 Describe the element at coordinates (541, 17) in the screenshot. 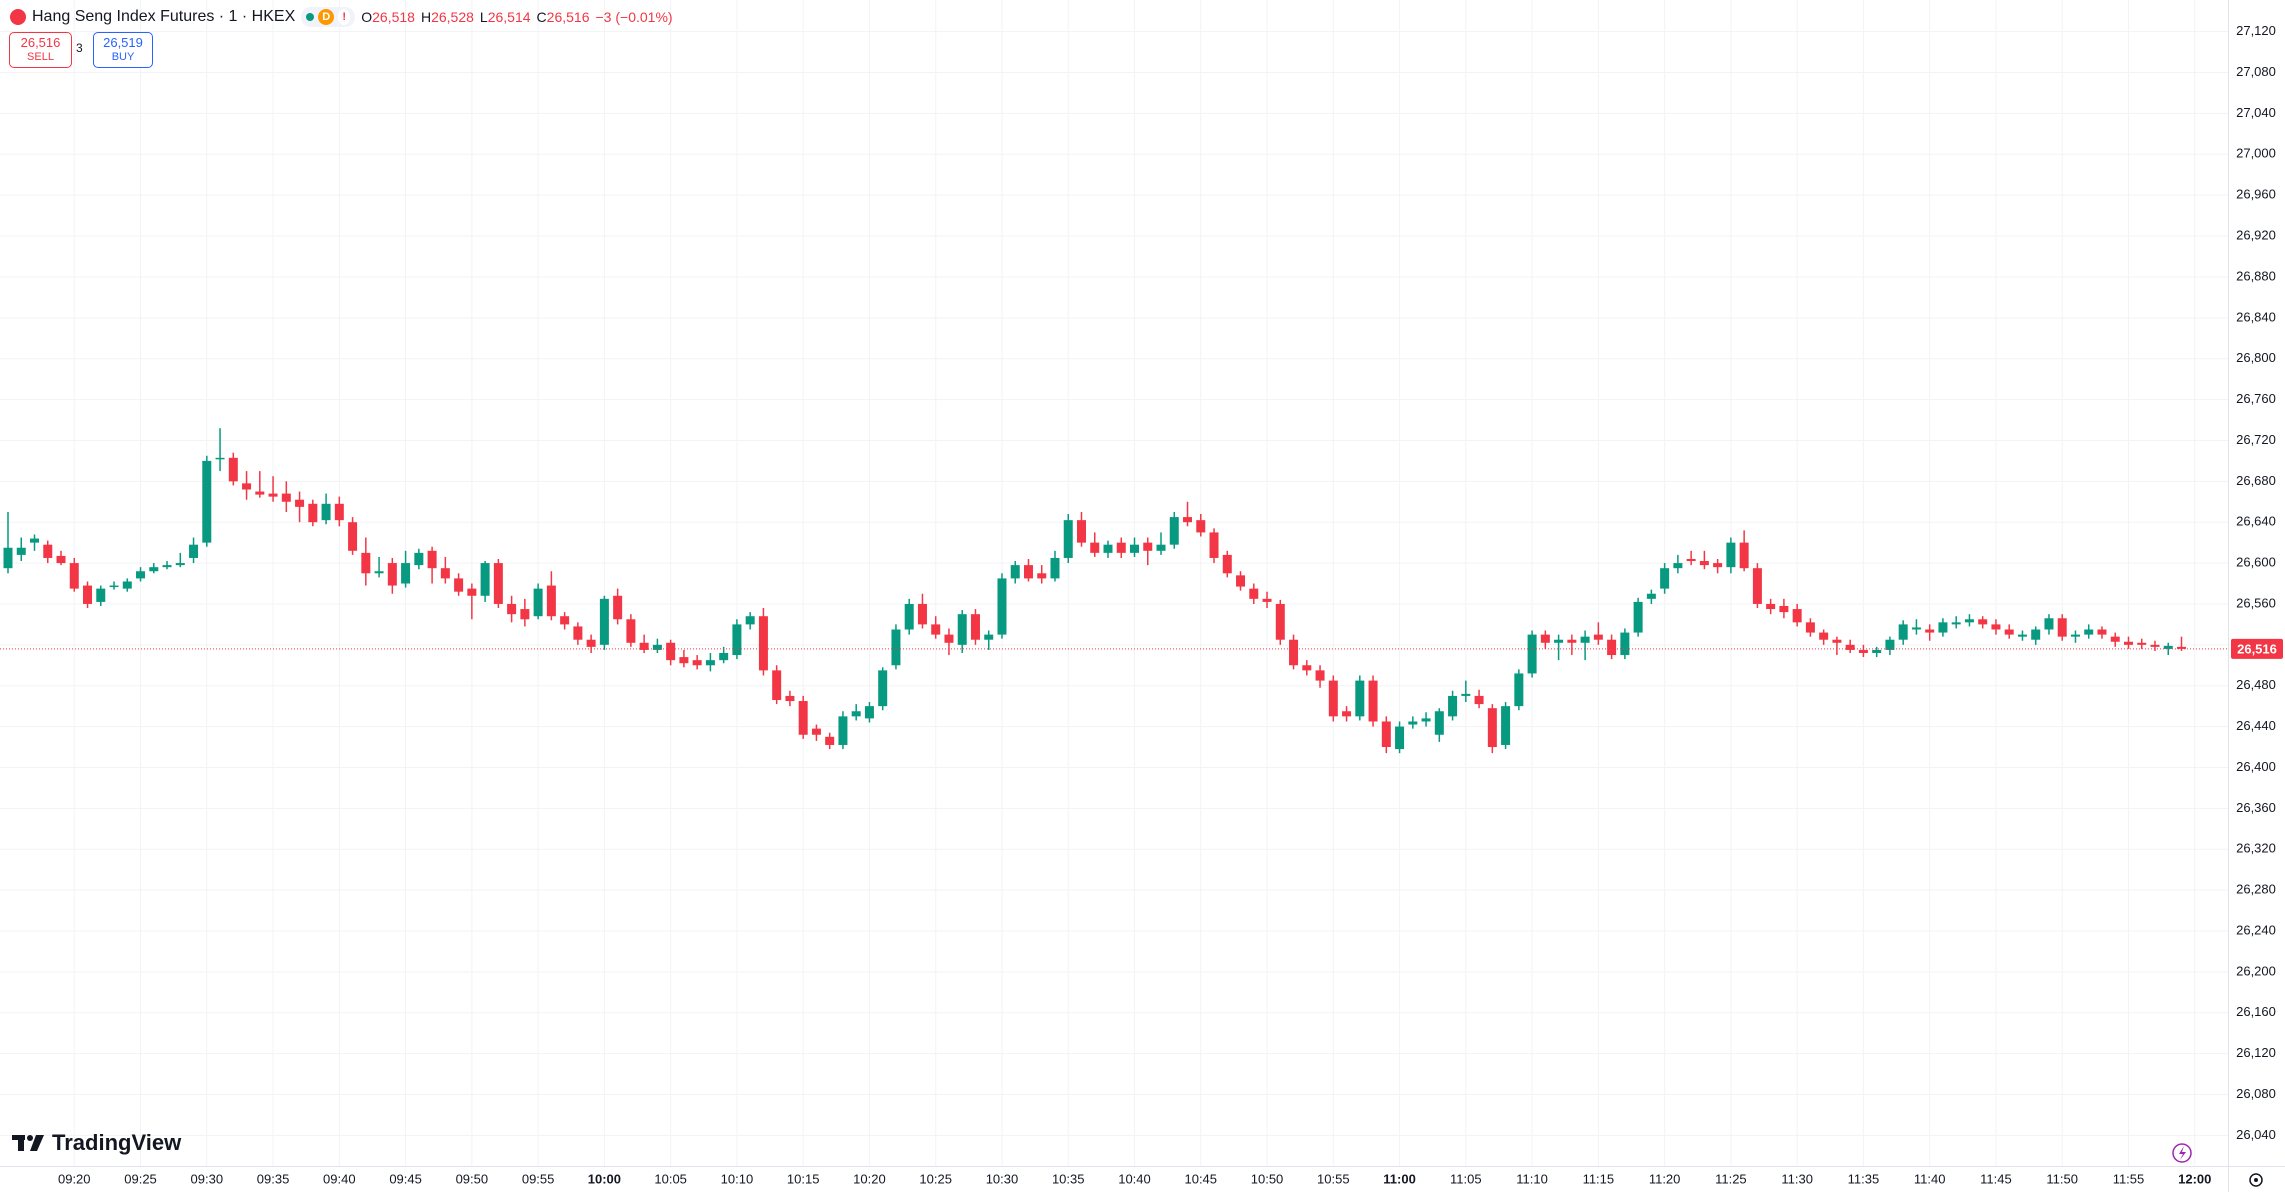

I see `legend-label: C` at that location.